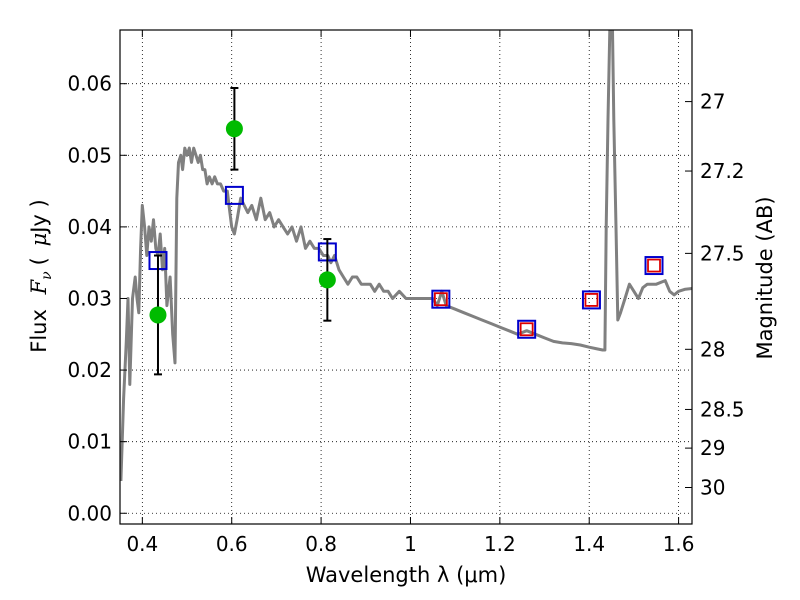 Image resolution: width=800 pixels, height=600 pixels. I want to click on y-tick-label: 0.03, so click(89, 298).